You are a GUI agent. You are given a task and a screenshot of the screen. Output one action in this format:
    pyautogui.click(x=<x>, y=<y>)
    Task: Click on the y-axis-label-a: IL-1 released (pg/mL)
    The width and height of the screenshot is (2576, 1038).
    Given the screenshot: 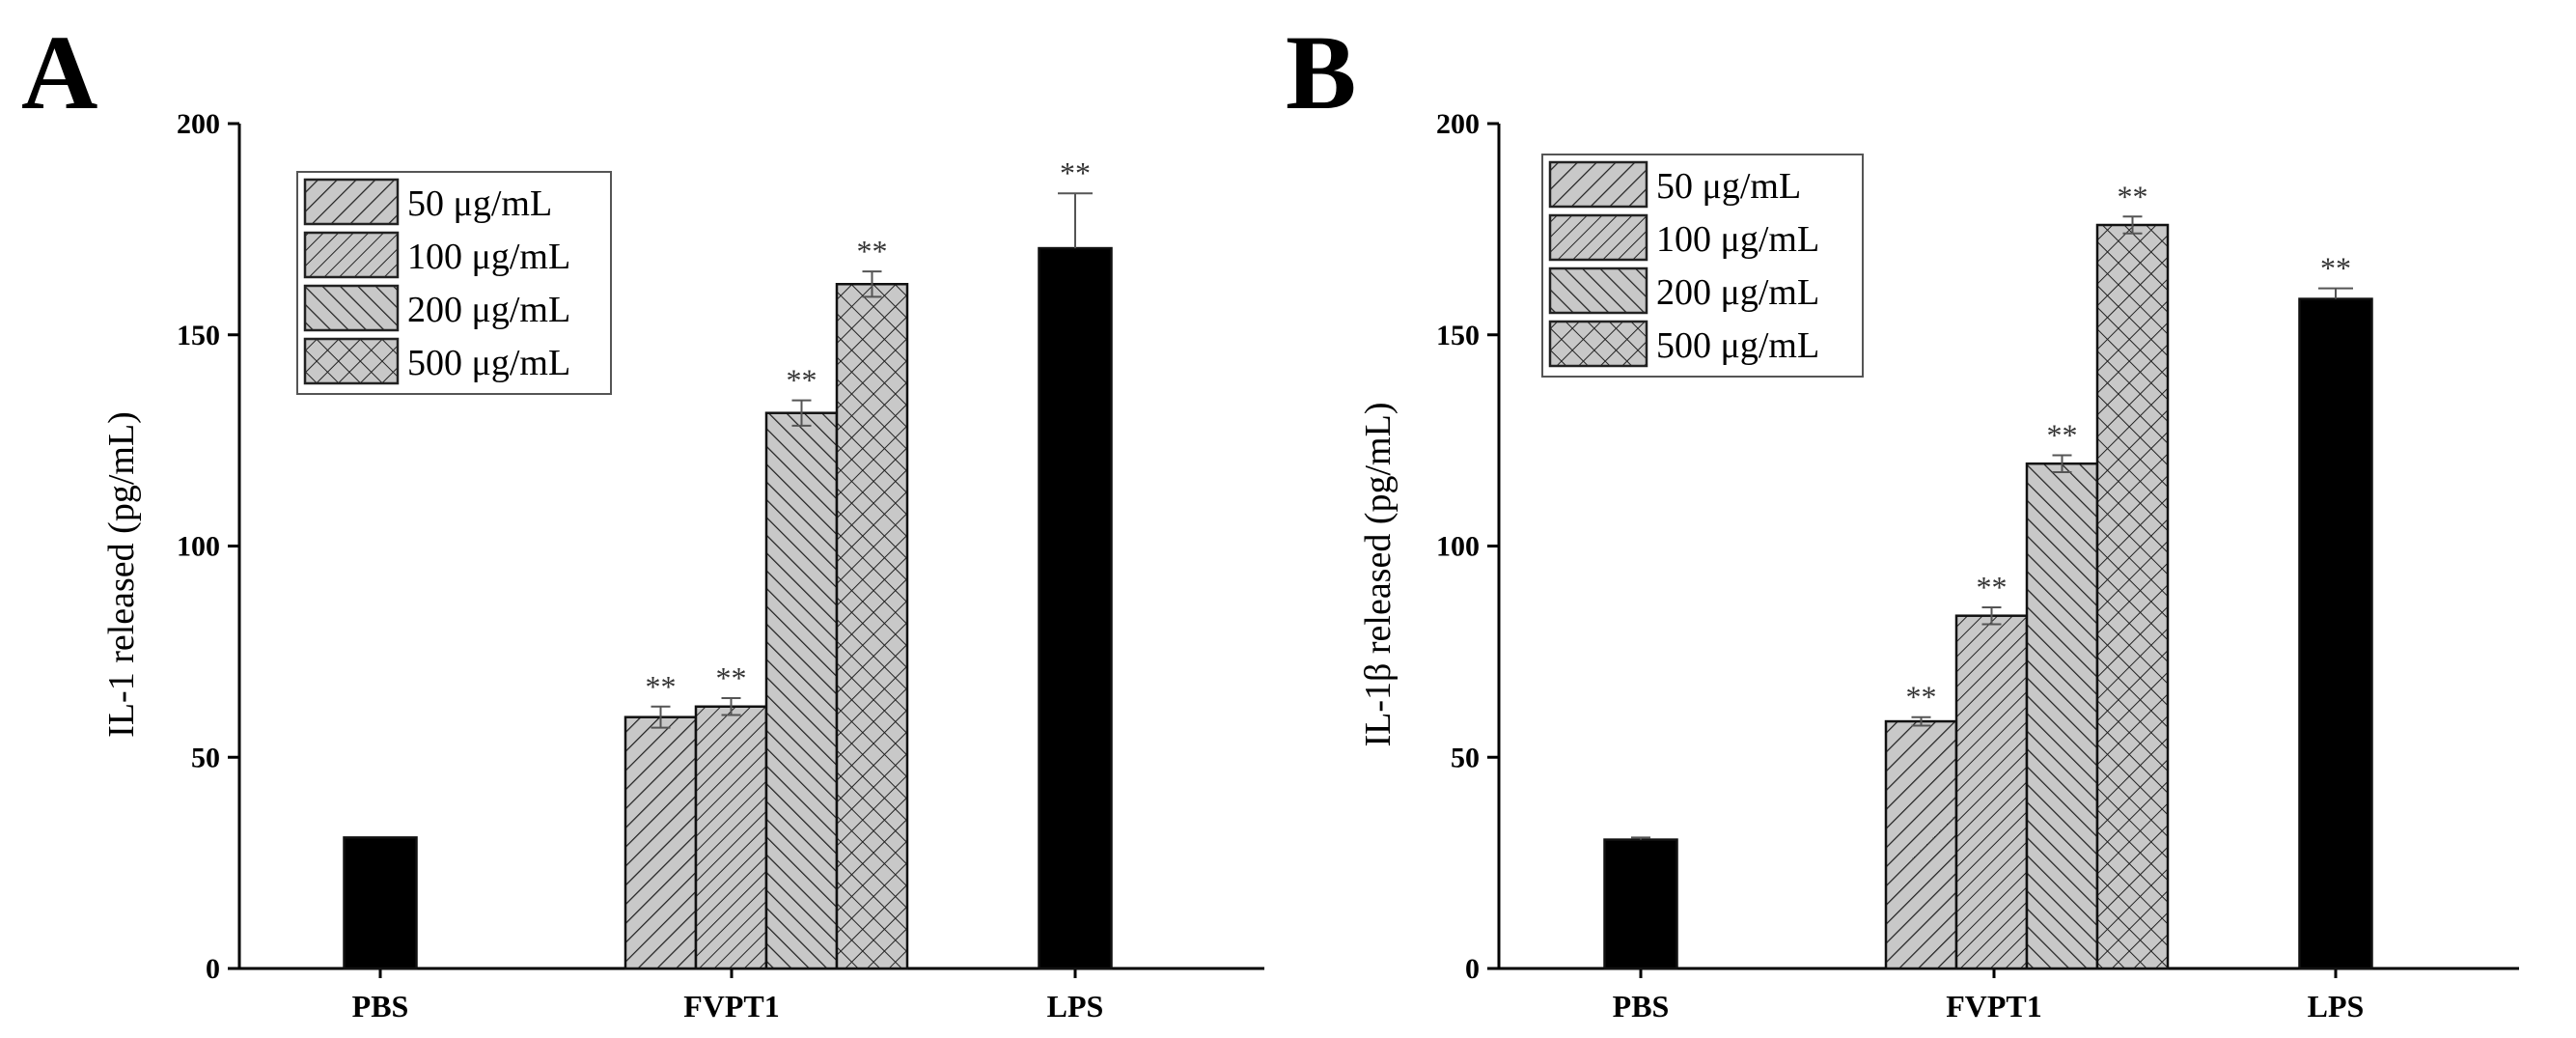 What is the action you would take?
    pyautogui.click(x=121, y=574)
    